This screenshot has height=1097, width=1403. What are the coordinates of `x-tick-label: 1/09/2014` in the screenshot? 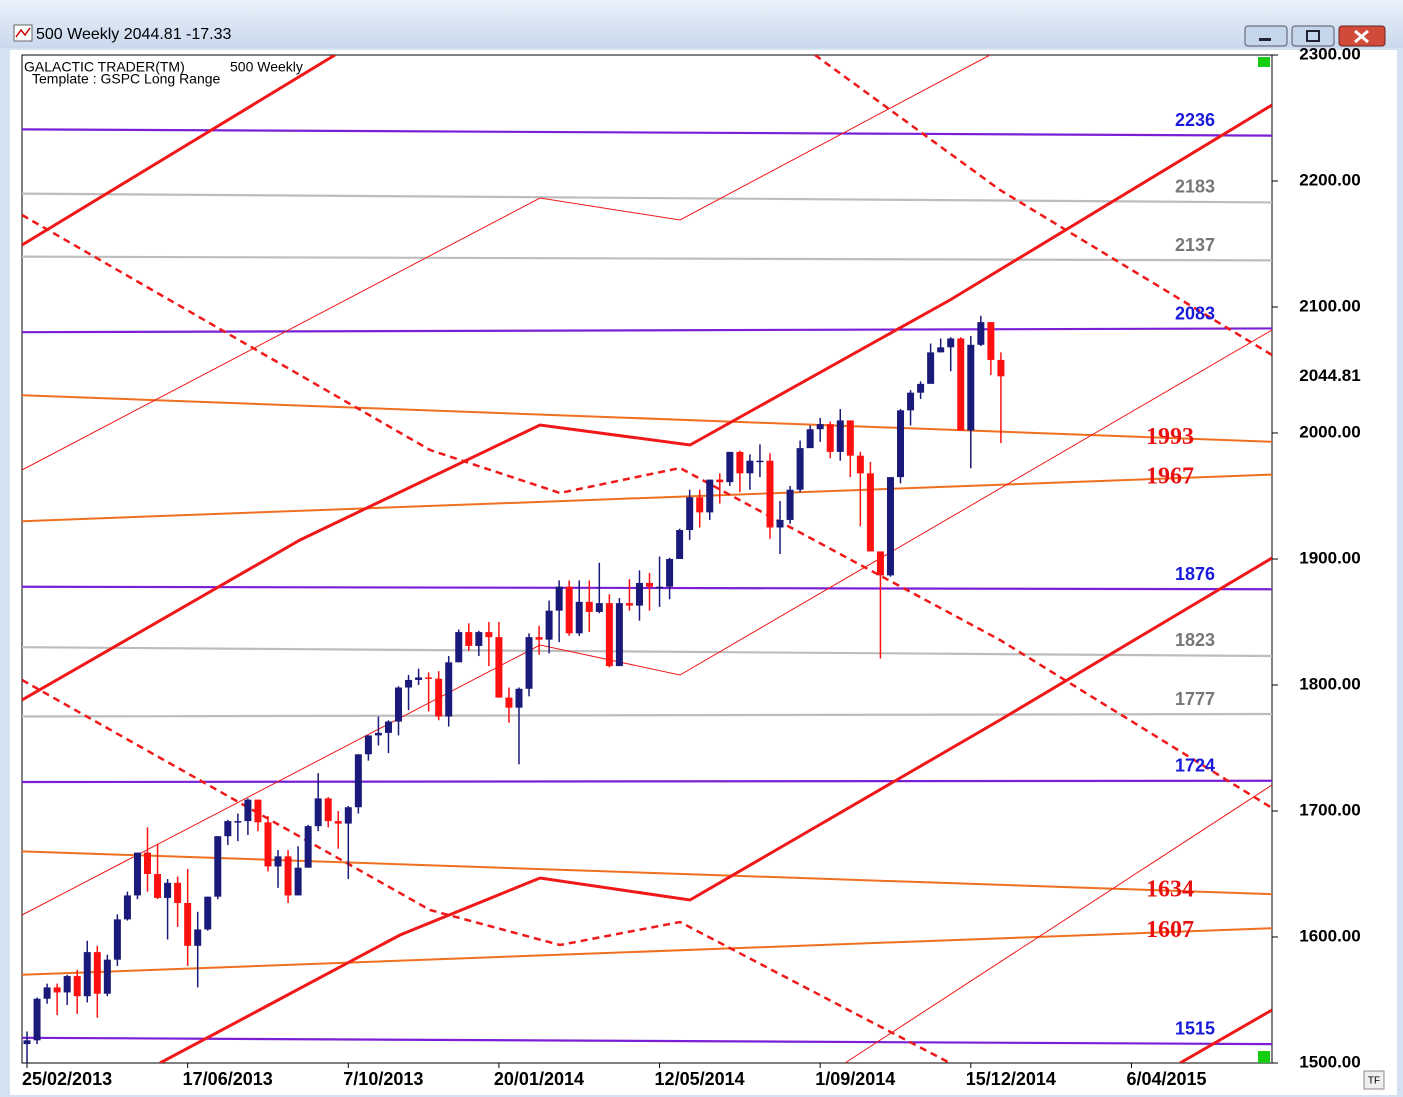 It's located at (855, 1079).